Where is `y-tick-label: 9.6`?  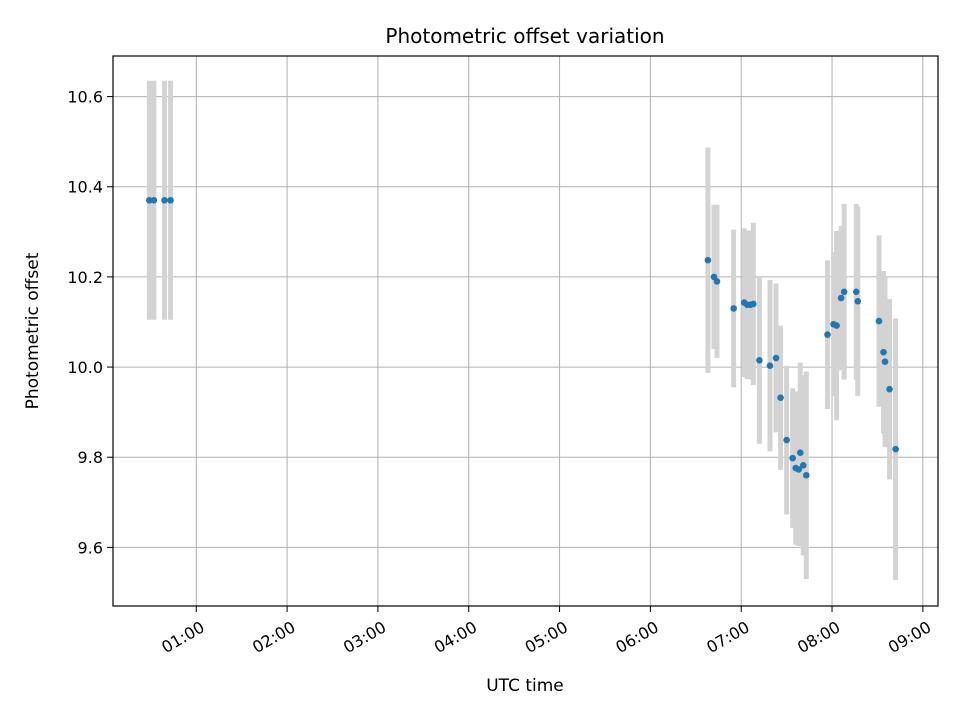
y-tick-label: 9.6 is located at coordinates (90, 547).